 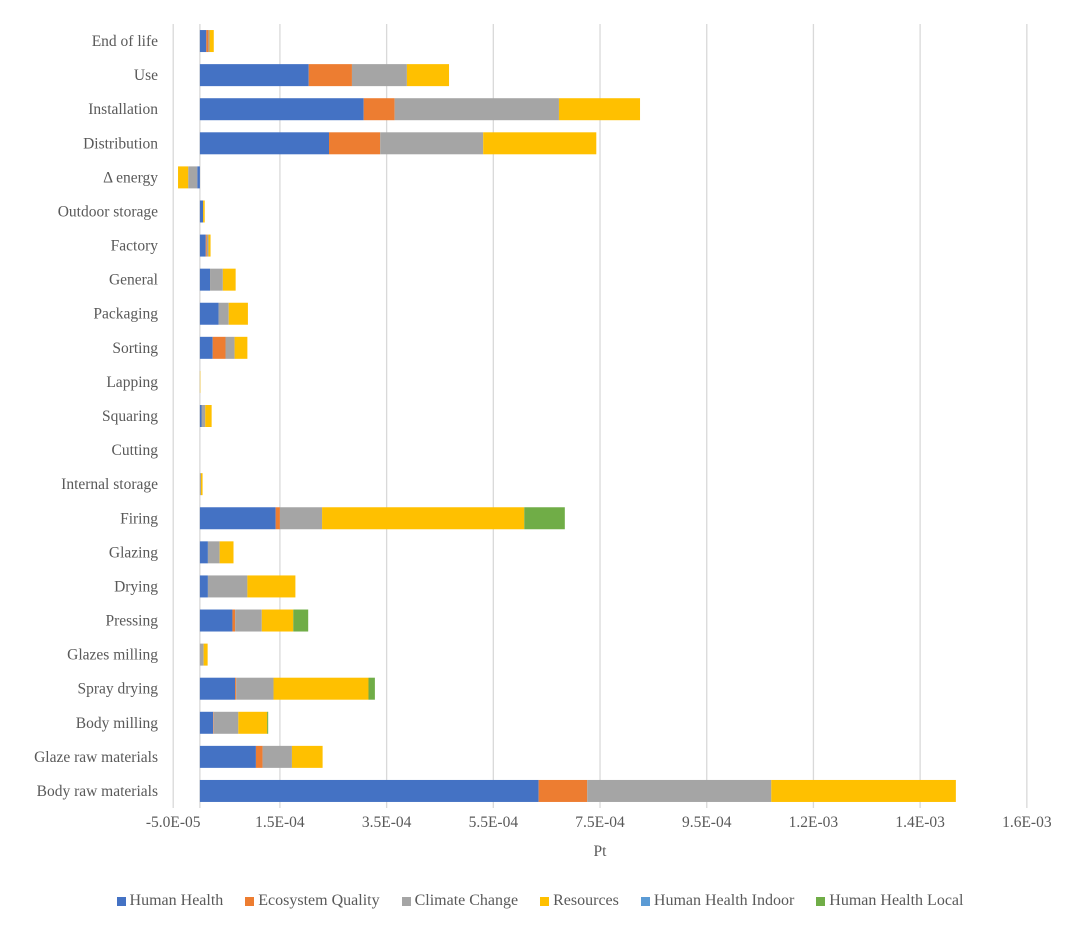 I want to click on category-label: Installation, so click(x=123, y=109).